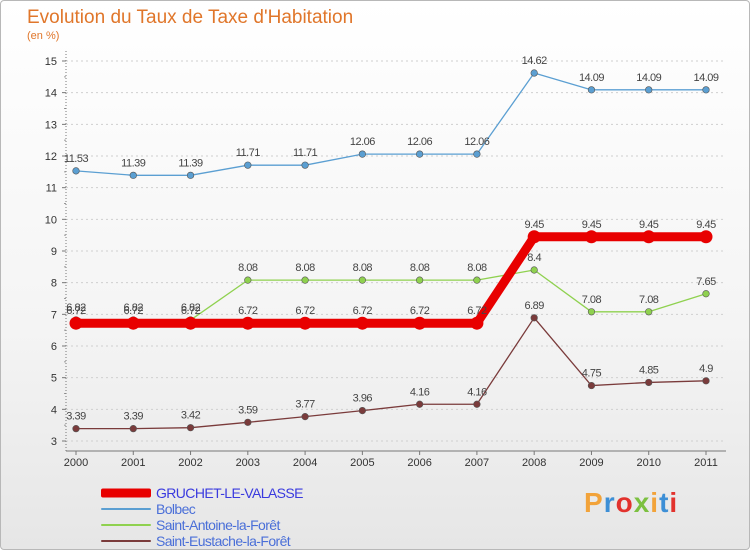 Image resolution: width=750 pixels, height=550 pixels. I want to click on x-tick-label: 2008, so click(534, 463).